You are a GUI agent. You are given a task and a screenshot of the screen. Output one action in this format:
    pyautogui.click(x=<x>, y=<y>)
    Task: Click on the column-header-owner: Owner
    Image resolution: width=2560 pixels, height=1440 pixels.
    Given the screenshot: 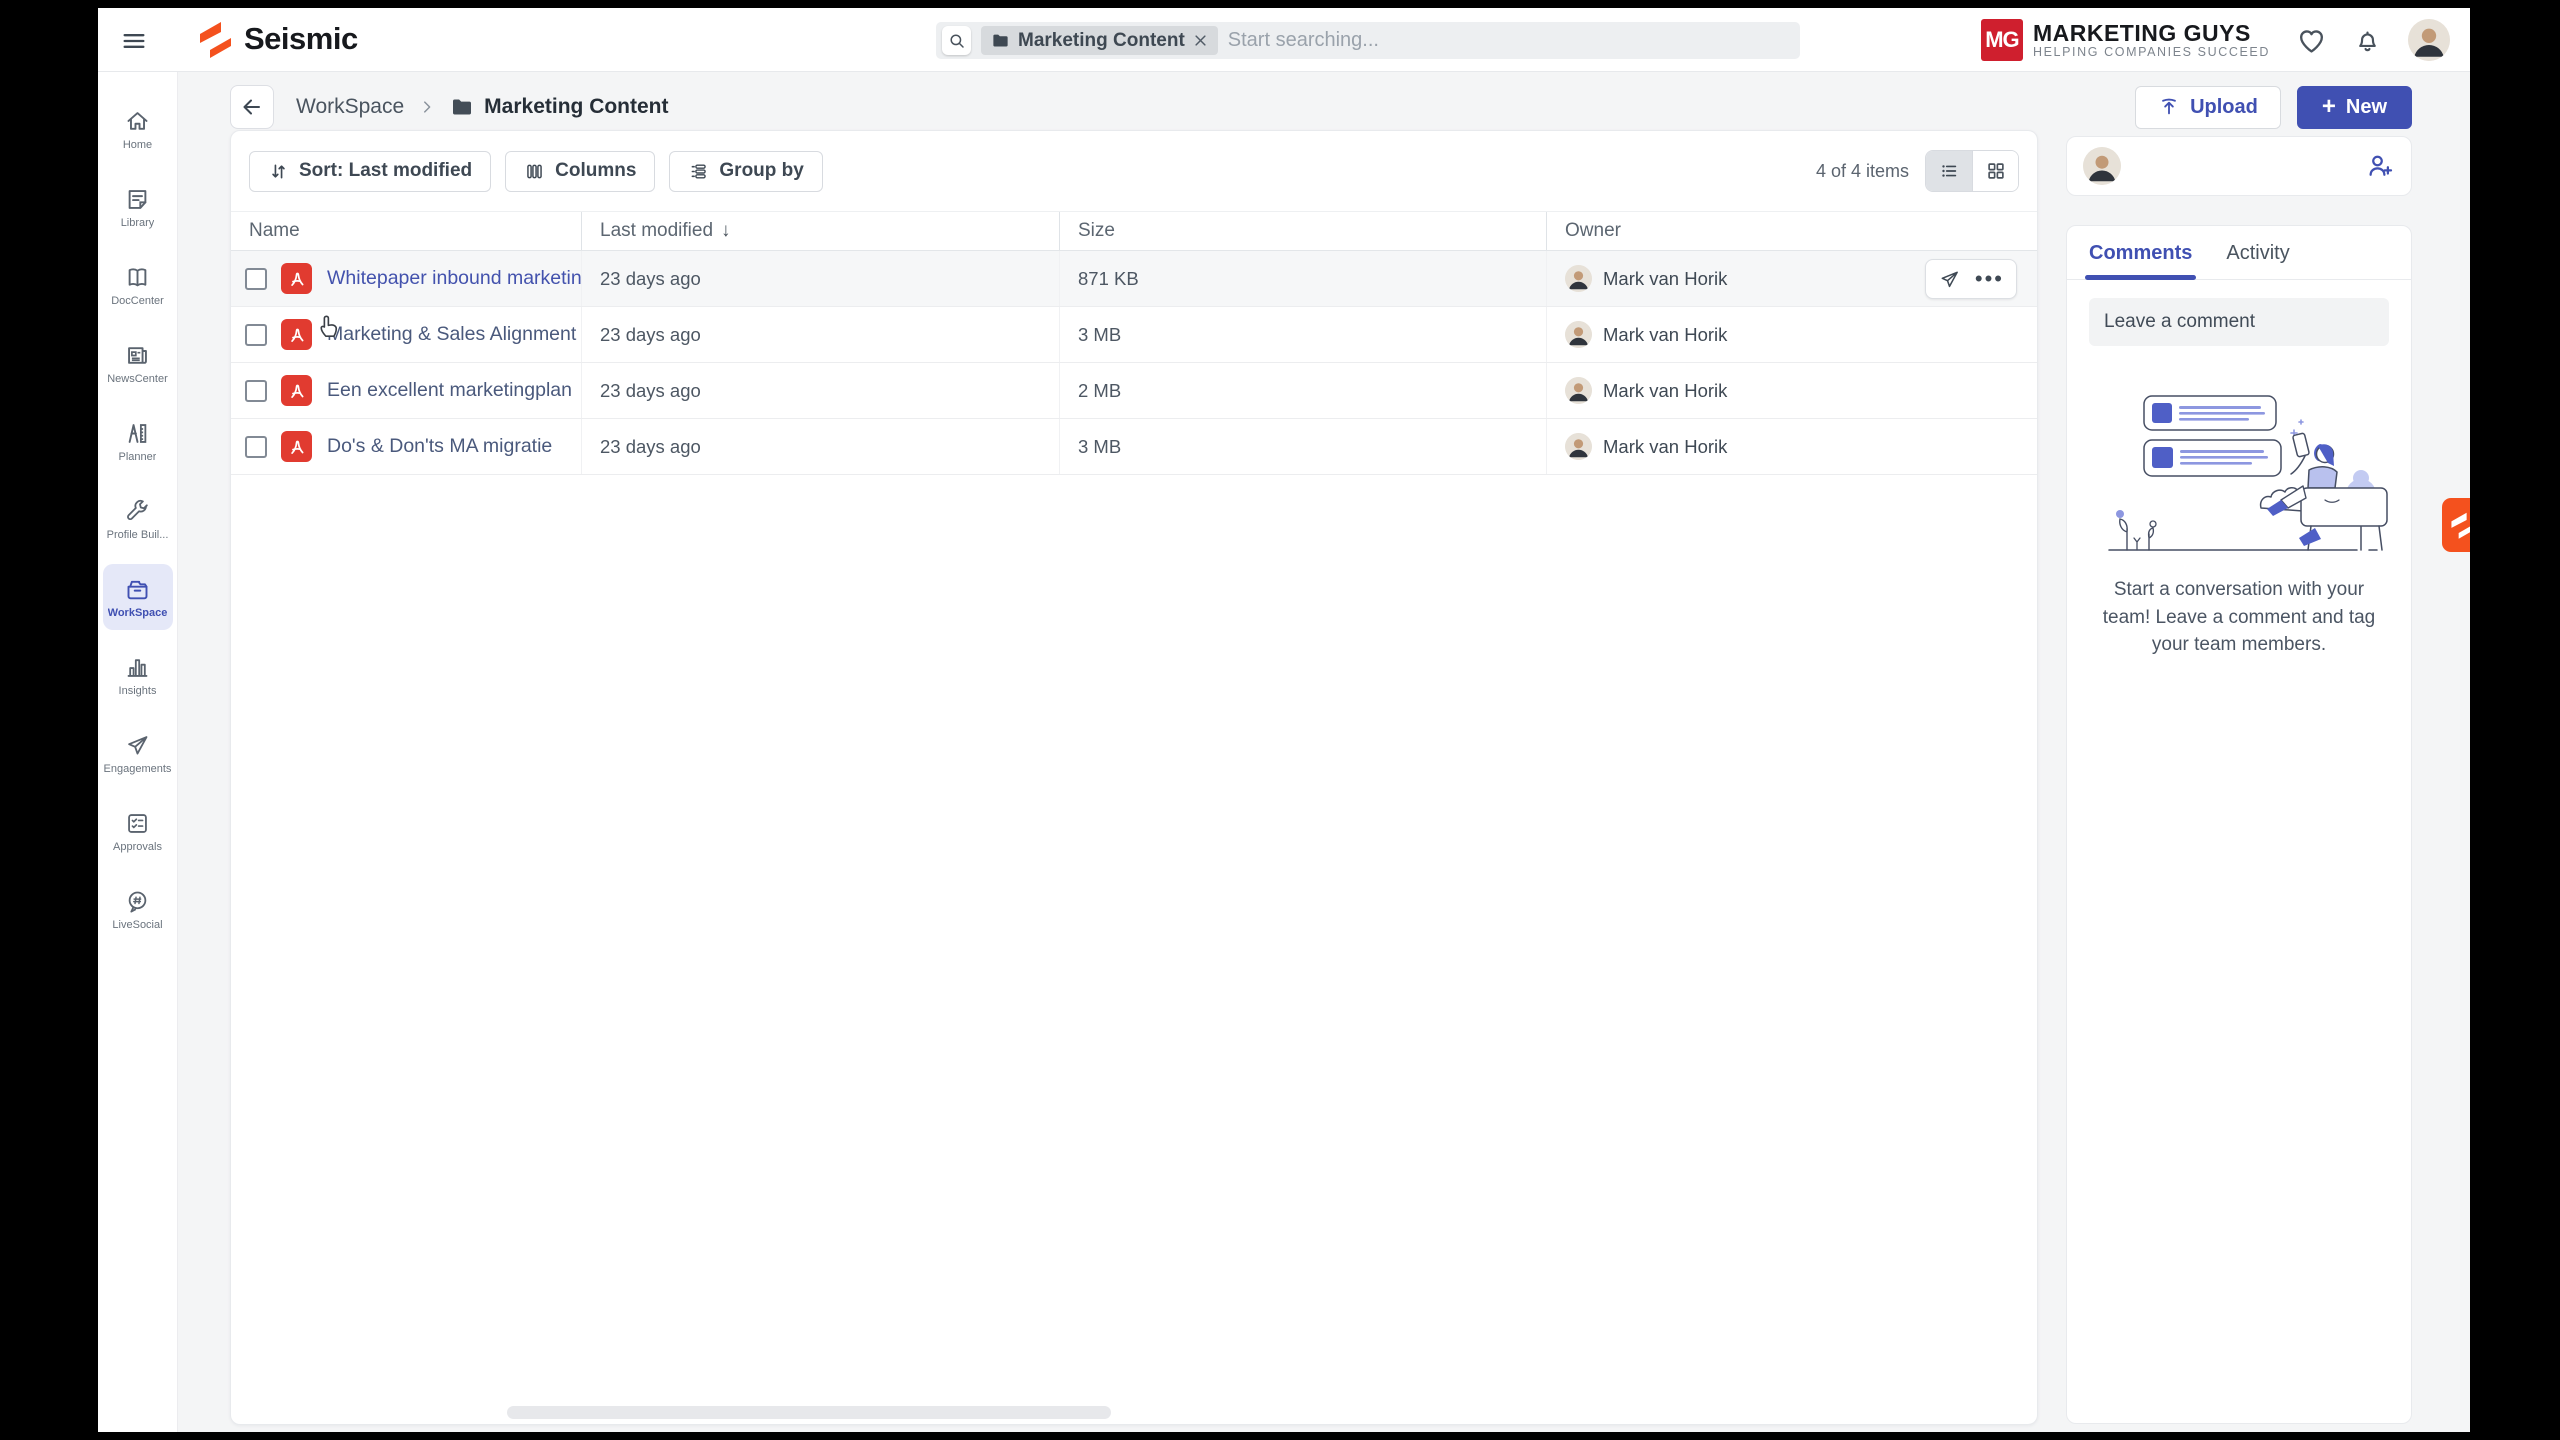 What is the action you would take?
    pyautogui.click(x=1791, y=231)
    